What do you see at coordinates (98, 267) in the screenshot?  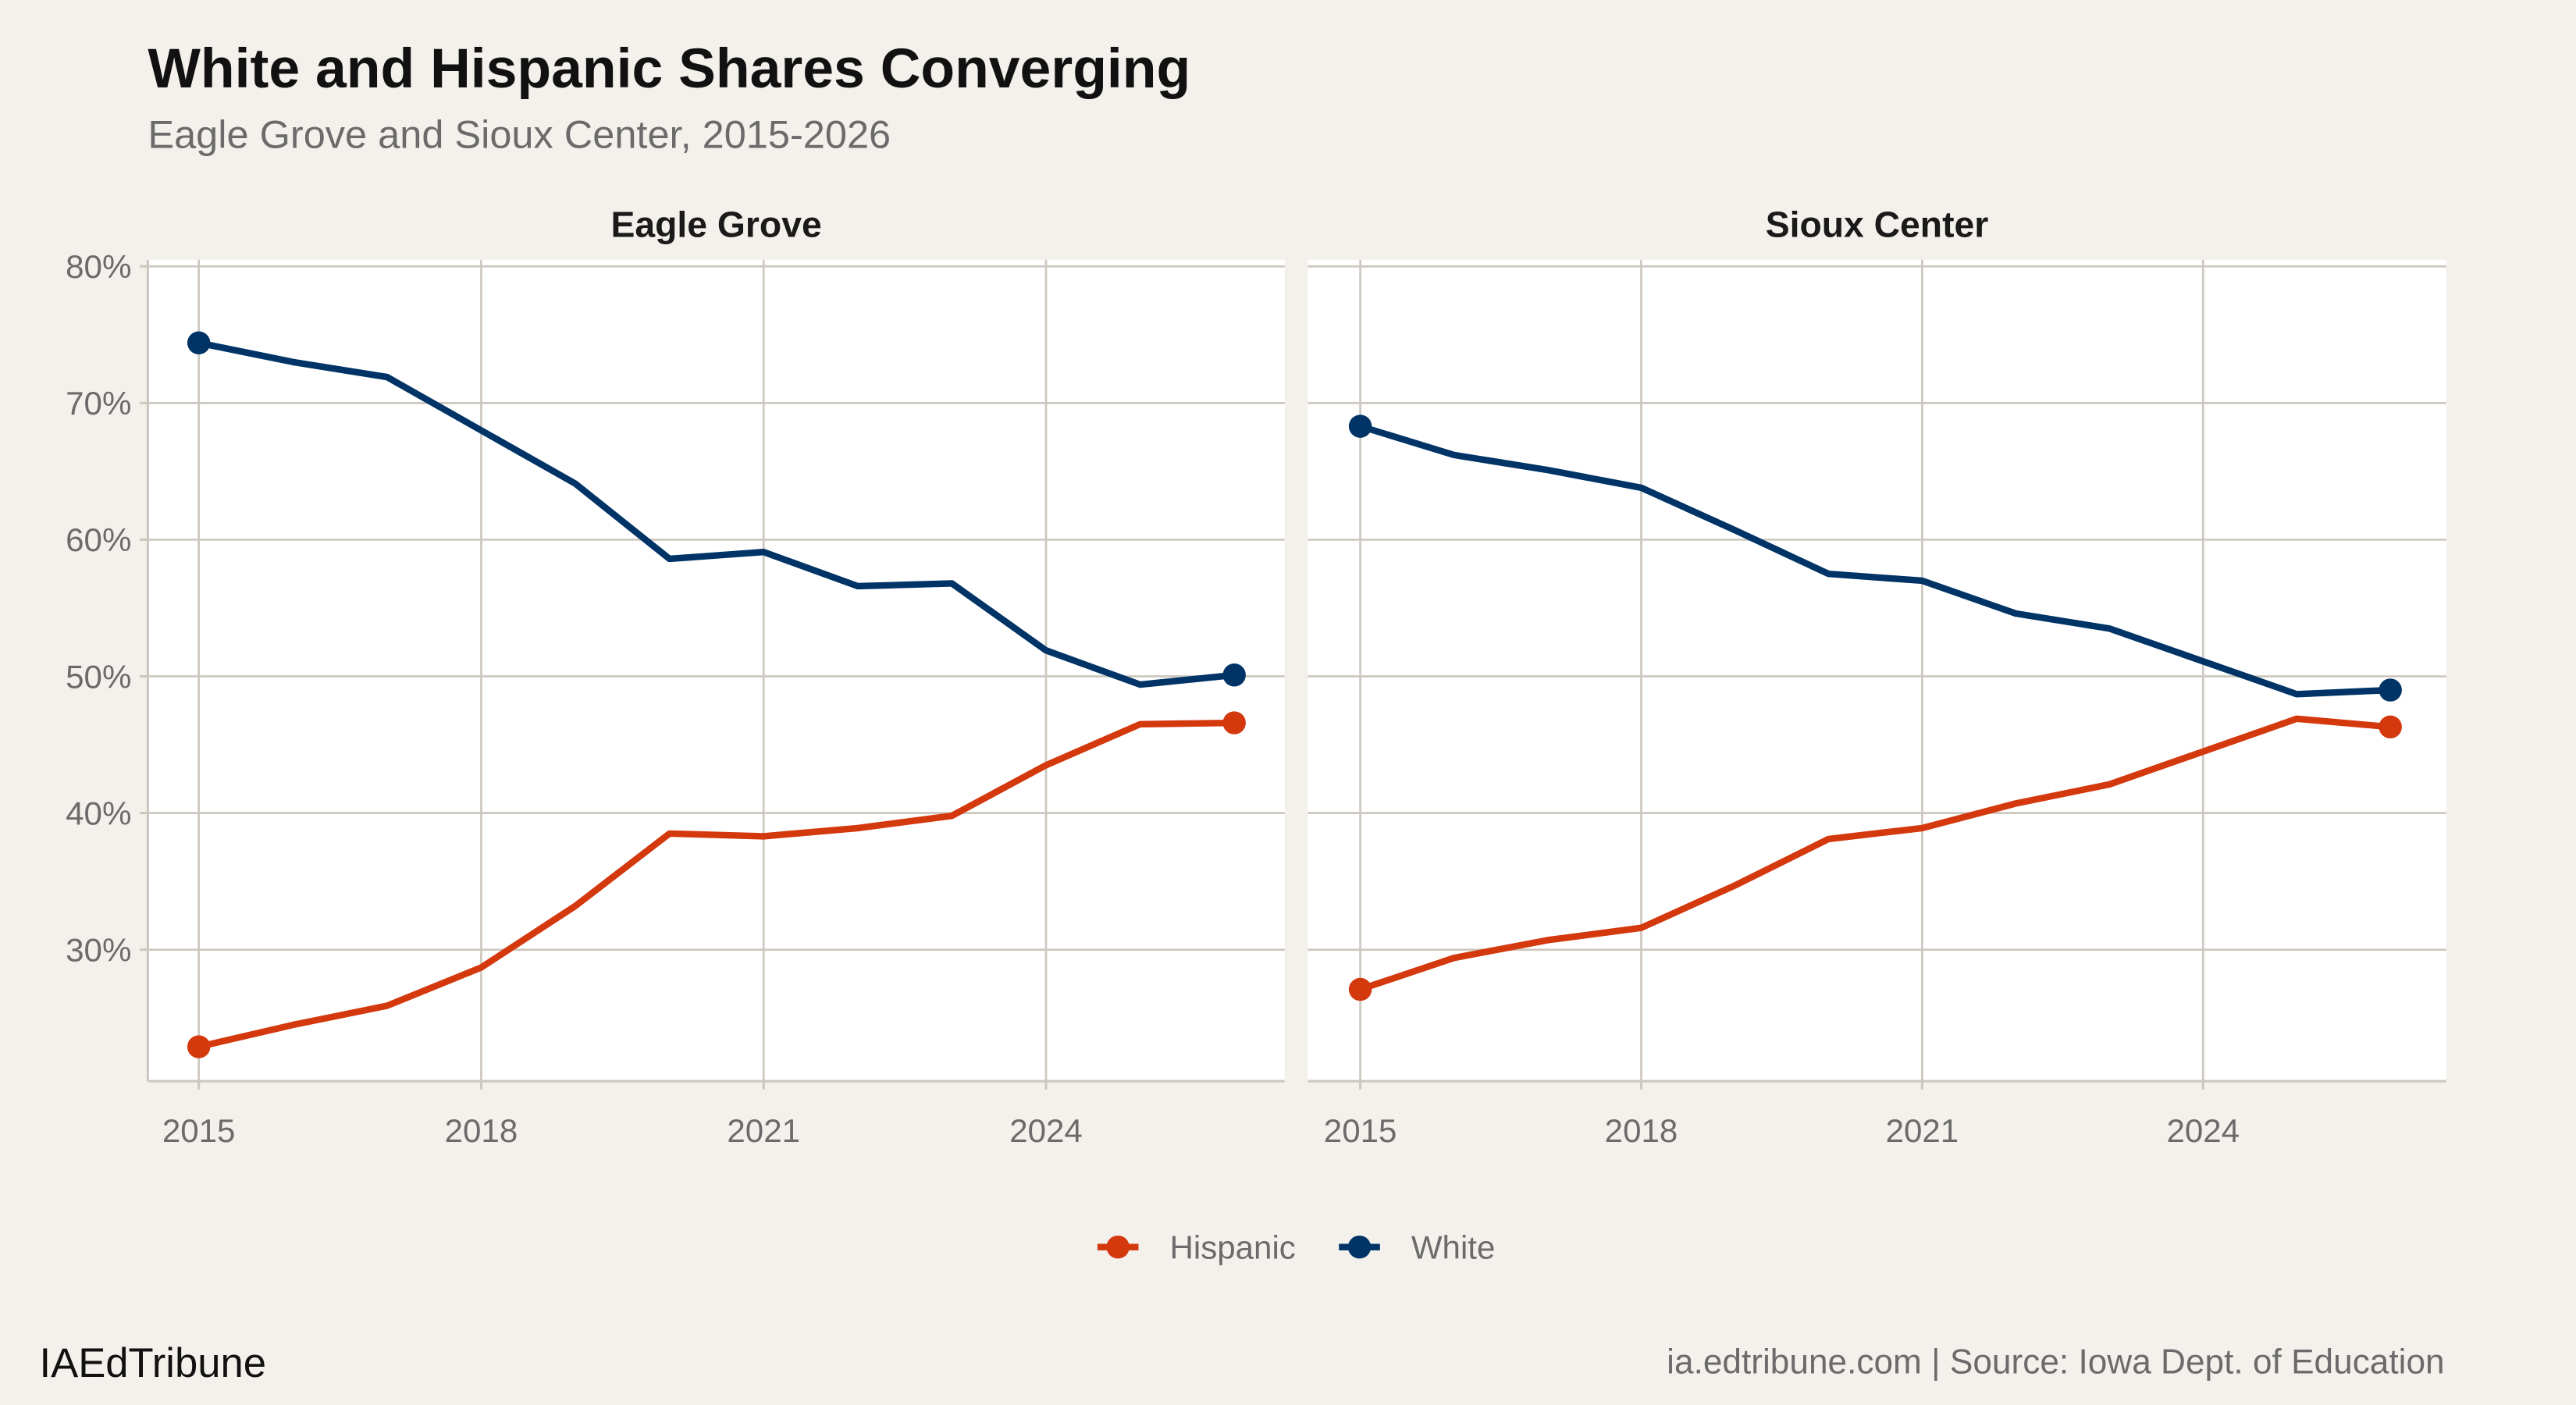 I see `y-tick-label: 80%` at bounding box center [98, 267].